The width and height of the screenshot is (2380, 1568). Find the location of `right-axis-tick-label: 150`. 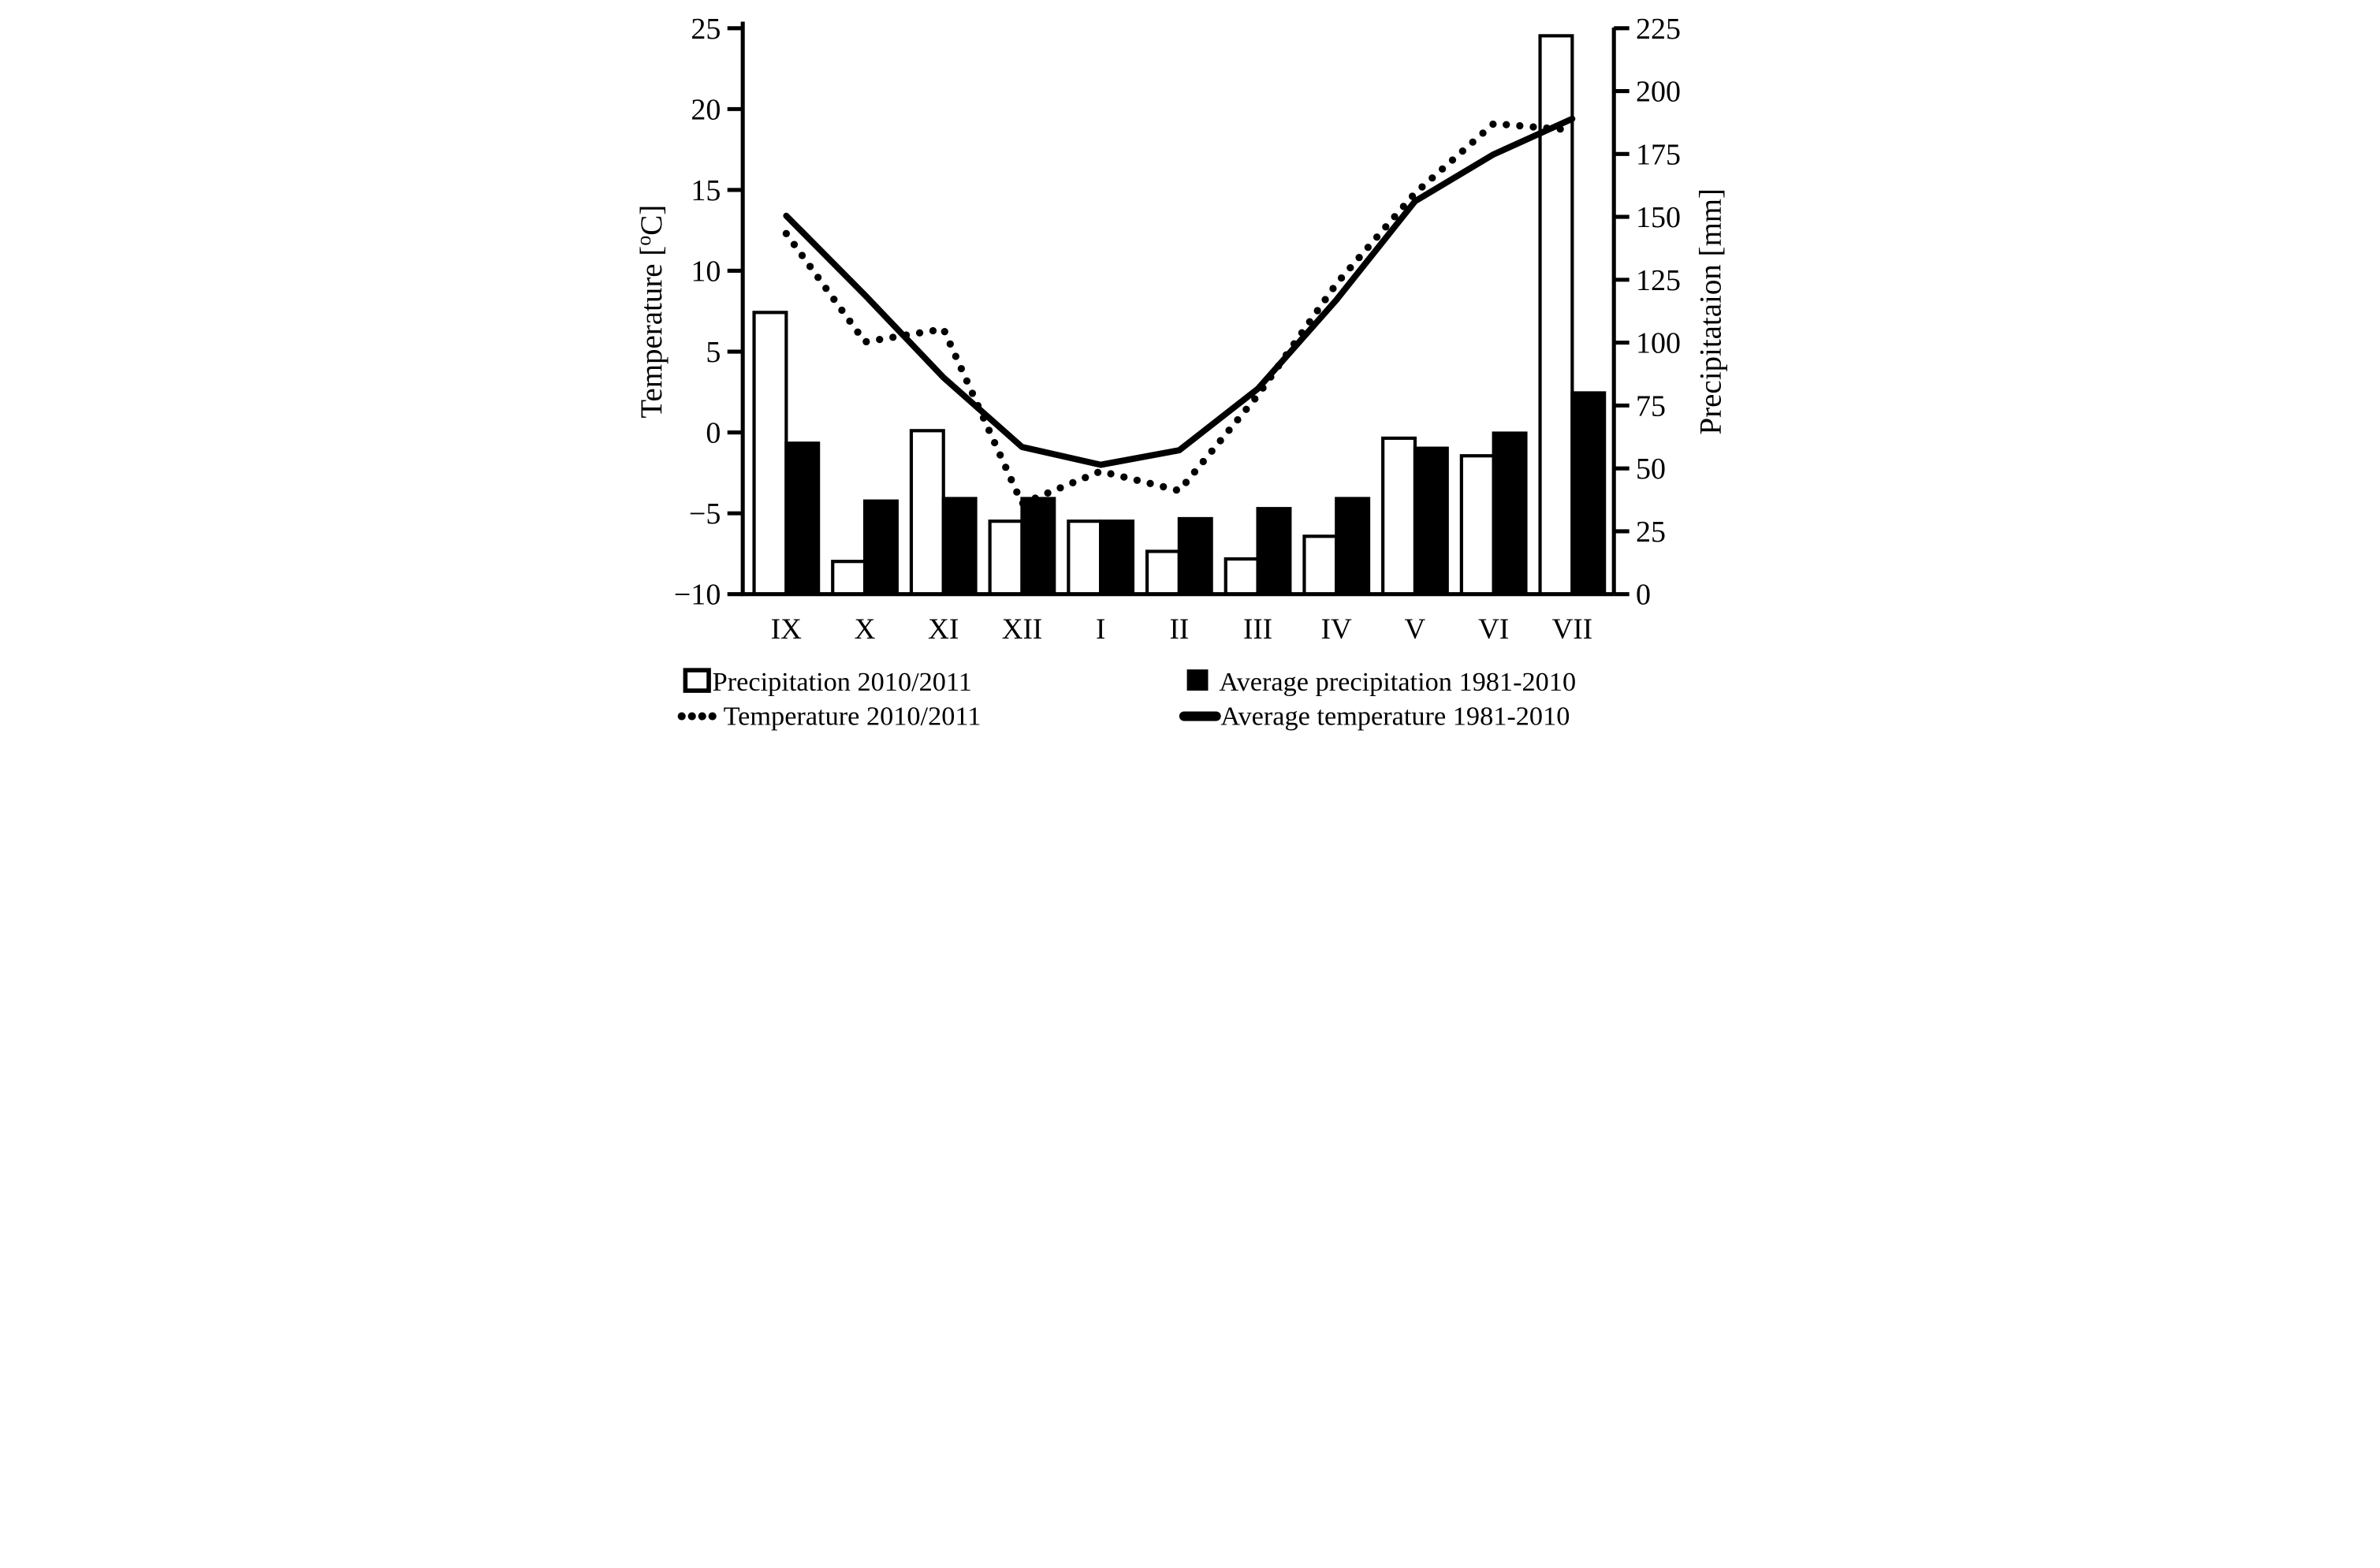

right-axis-tick-label: 150 is located at coordinates (1659, 217).